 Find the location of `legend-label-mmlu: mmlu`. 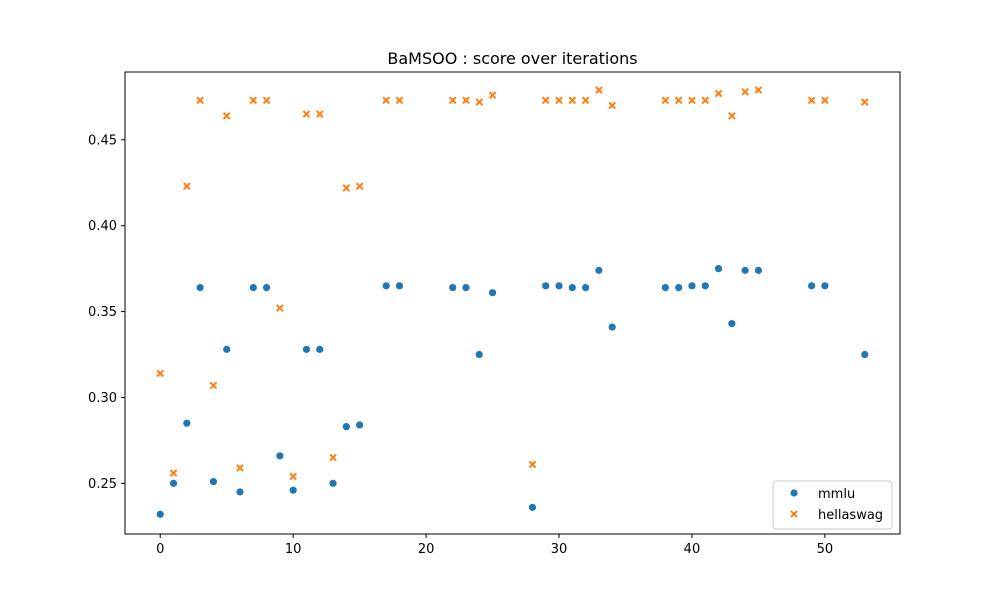

legend-label-mmlu: mmlu is located at coordinates (836, 494).